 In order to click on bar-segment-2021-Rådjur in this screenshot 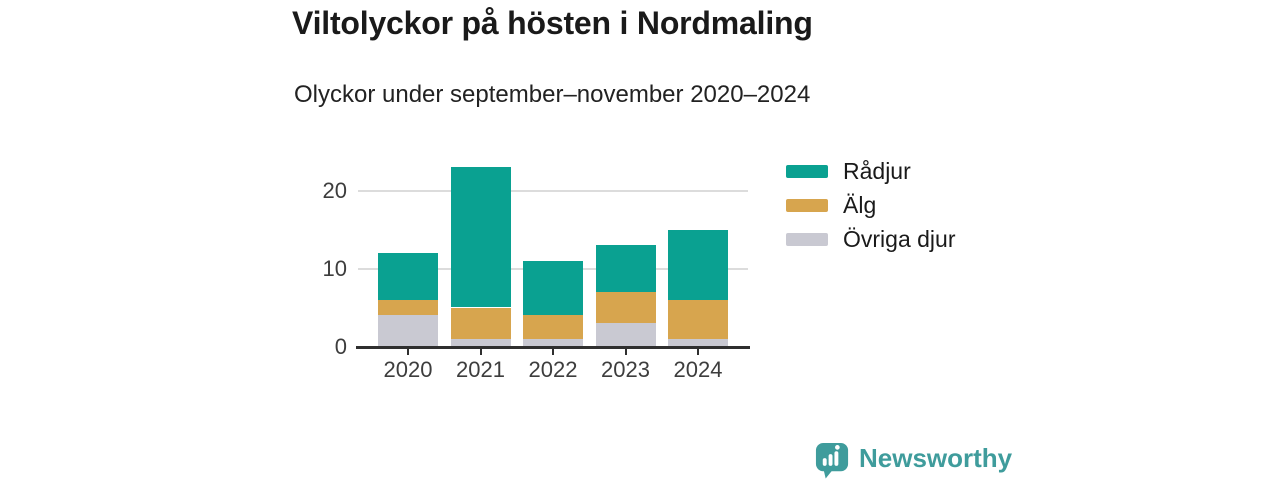, I will do `click(480, 237)`.